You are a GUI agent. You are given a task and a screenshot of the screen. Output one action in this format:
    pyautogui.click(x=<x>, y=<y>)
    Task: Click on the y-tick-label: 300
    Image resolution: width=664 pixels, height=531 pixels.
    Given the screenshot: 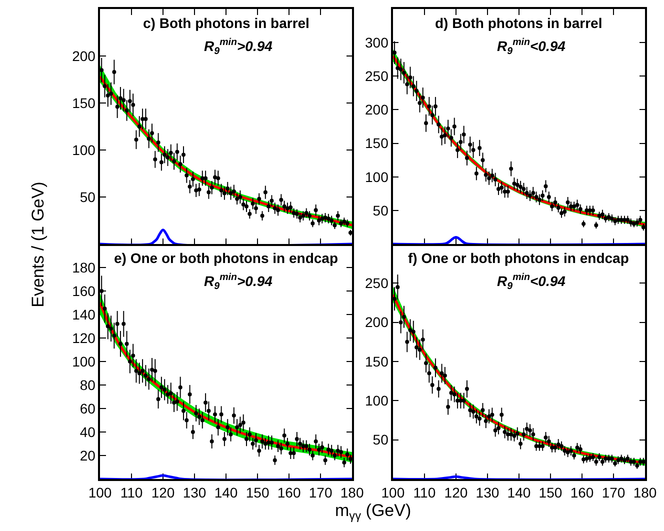 What is the action you would take?
    pyautogui.click(x=377, y=42)
    